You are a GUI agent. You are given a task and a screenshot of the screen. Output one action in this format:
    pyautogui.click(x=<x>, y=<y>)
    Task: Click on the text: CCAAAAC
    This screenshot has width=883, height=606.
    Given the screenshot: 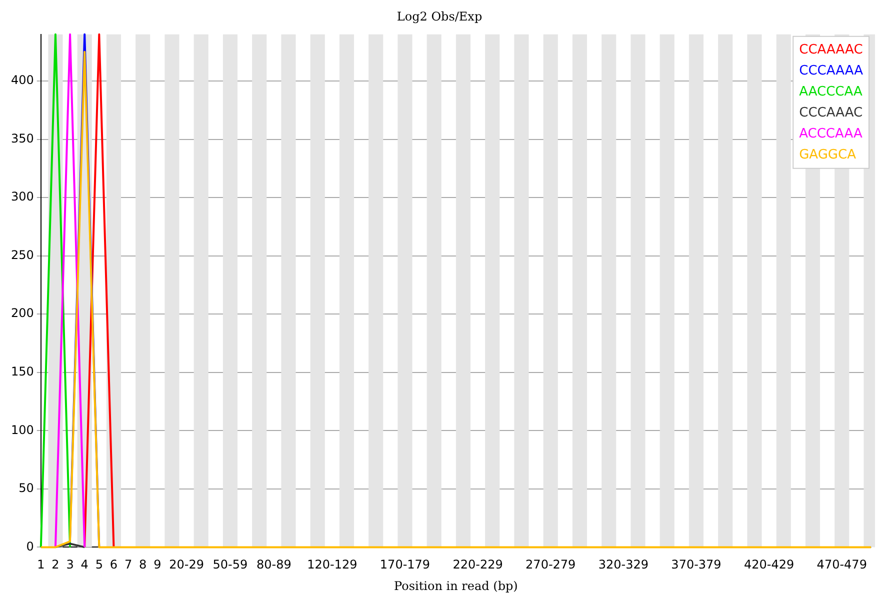 What is the action you would take?
    pyautogui.click(x=831, y=50)
    